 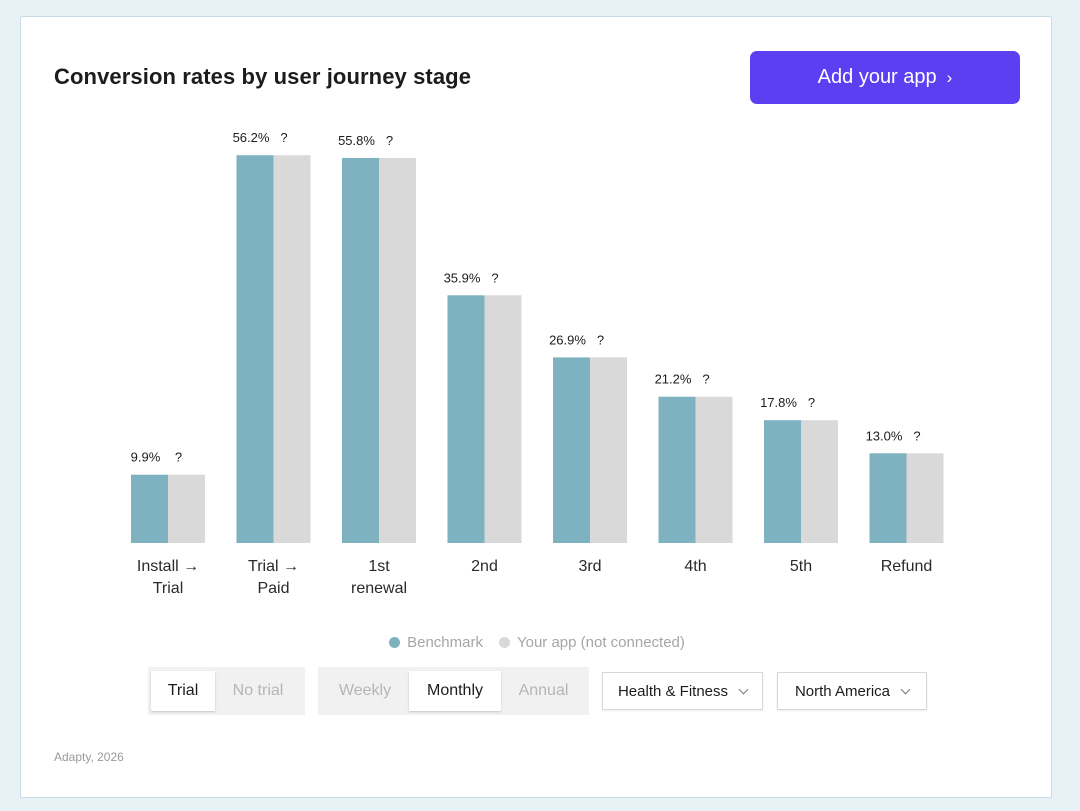 What do you see at coordinates (273, 588) in the screenshot?
I see `x-tick-label: Paid` at bounding box center [273, 588].